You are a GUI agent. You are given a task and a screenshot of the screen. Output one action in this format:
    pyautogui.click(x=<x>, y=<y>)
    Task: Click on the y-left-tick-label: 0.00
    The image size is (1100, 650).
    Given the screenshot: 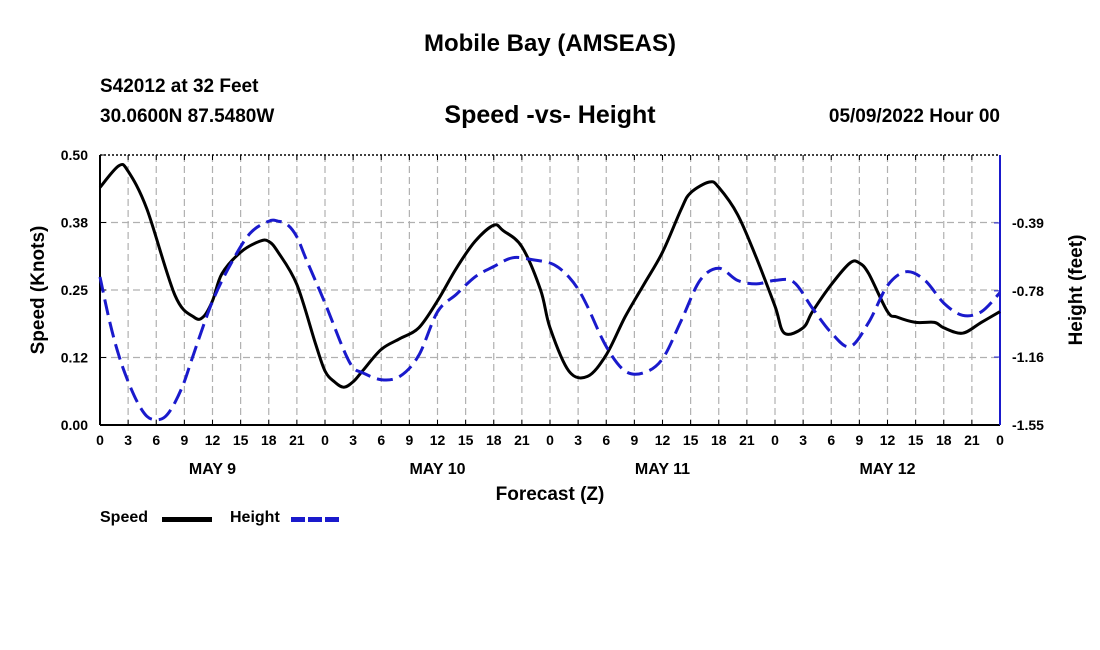 What is the action you would take?
    pyautogui.click(x=74, y=425)
    